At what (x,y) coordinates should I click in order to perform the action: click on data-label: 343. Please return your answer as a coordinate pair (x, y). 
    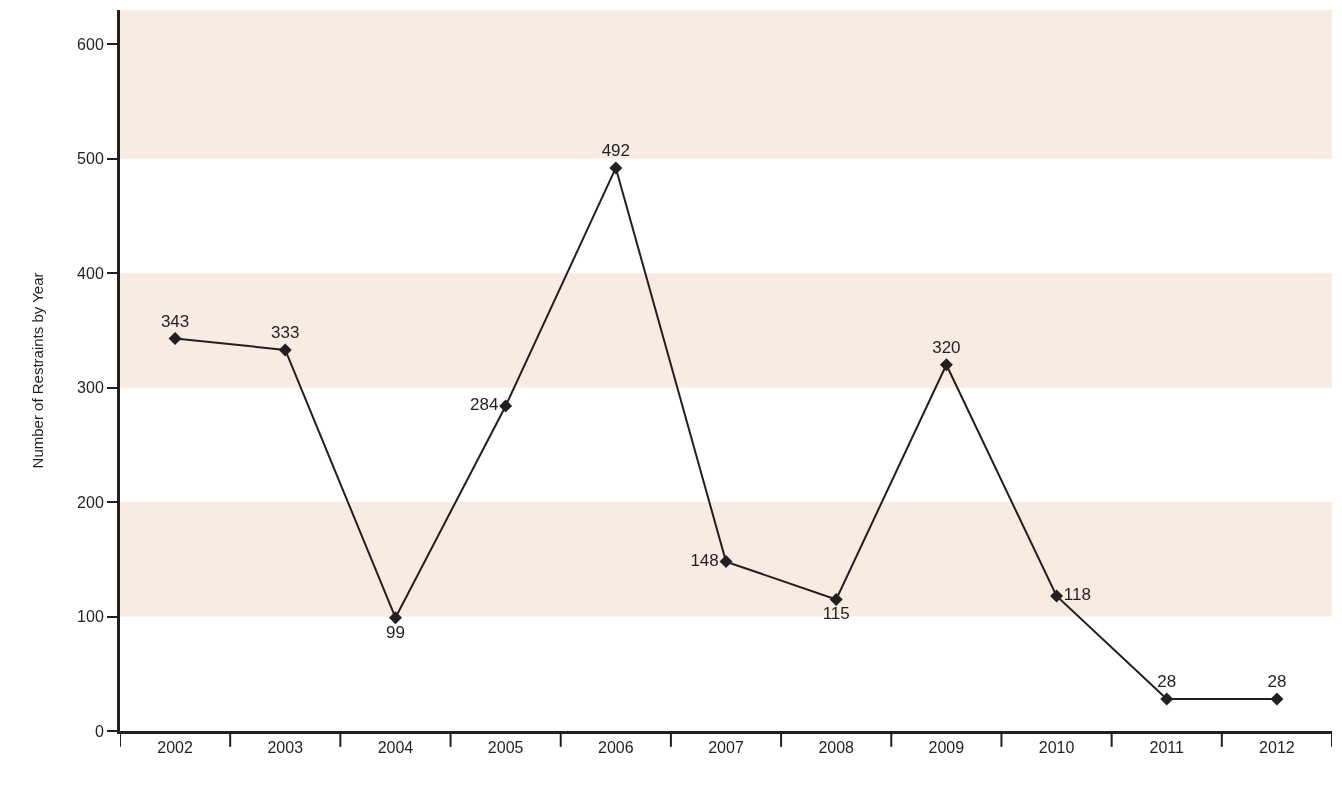
    Looking at the image, I should click on (175, 321).